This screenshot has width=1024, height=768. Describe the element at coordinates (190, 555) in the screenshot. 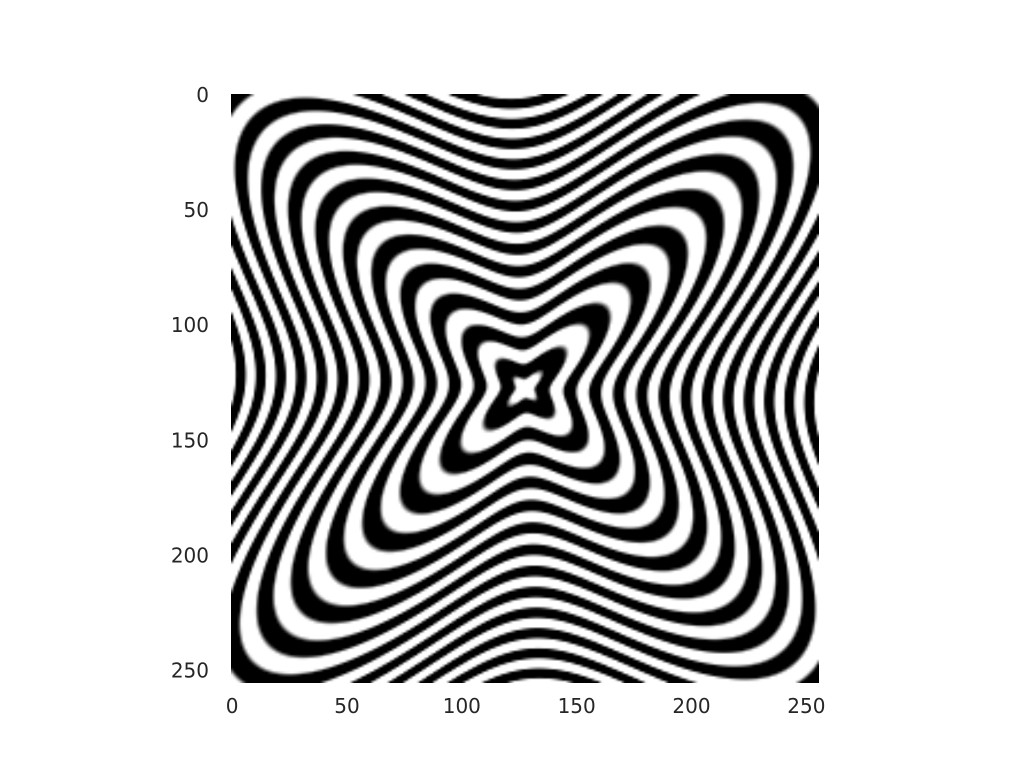

I see `y-tick-label-200: 200` at that location.